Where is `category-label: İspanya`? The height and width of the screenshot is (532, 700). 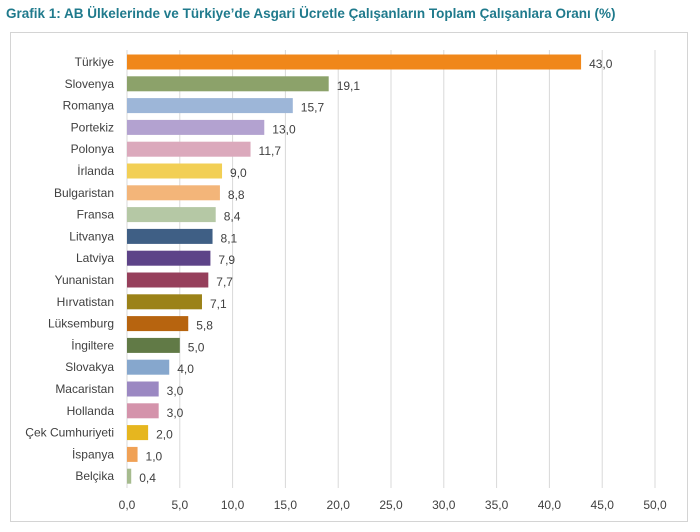
category-label: İspanya is located at coordinates (93, 454).